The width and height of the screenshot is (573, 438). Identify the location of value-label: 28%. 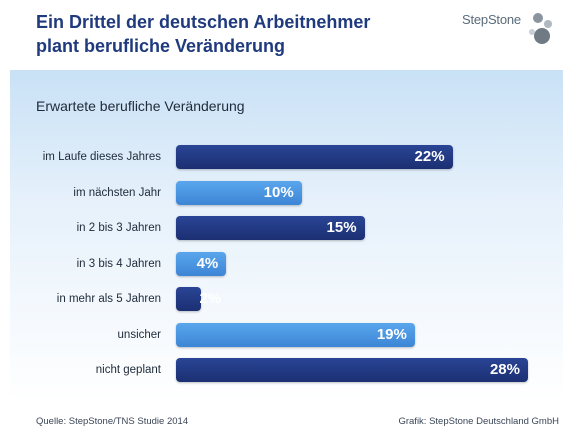
(504, 369).